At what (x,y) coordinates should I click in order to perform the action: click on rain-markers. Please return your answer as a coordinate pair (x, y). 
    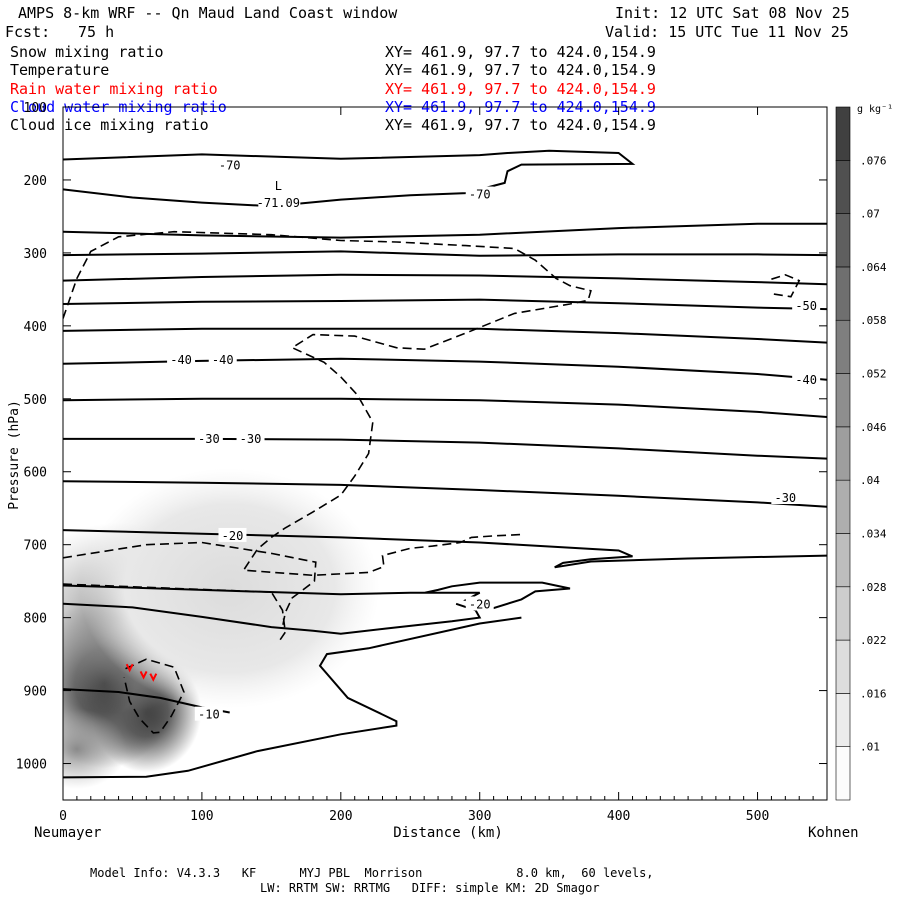
    Looking at the image, I should click on (141, 672).